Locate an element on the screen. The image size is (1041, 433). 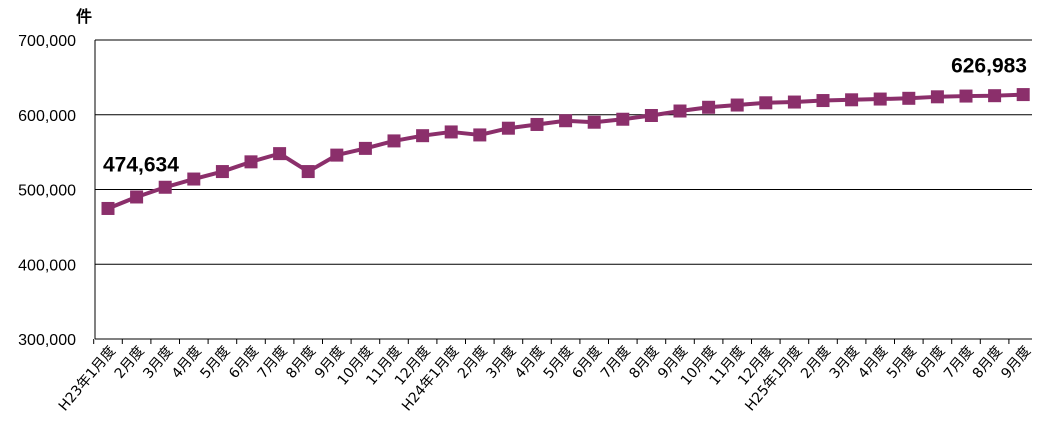
y-tick-label: 500,000 is located at coordinates (47, 191).